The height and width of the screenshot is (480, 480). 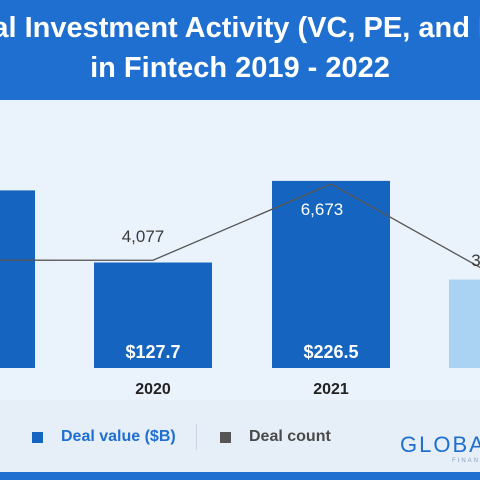 I want to click on count-label-2022: 3, so click(x=475, y=260).